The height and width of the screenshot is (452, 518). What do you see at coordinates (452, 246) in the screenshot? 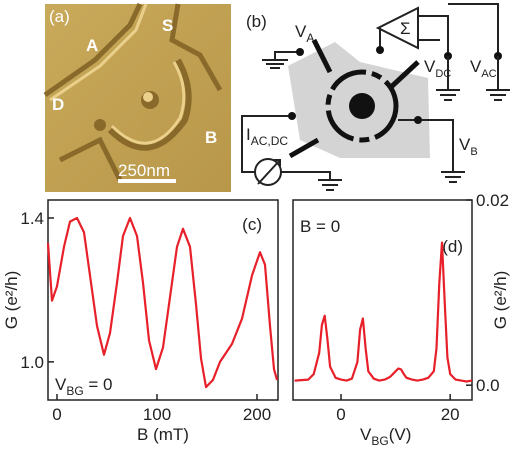
I see `panel-label: (d)` at bounding box center [452, 246].